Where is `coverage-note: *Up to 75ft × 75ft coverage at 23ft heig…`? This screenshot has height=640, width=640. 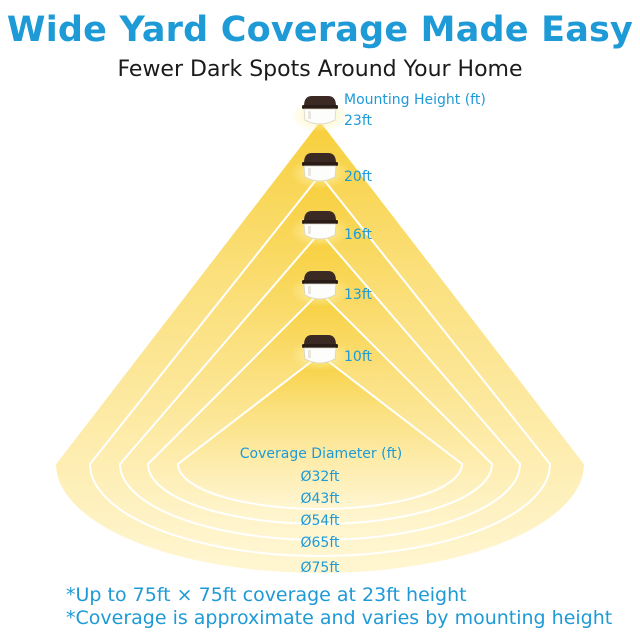 coverage-note: *Up to 75ft × 75ft coverage at 23ft heig… is located at coordinates (266, 595).